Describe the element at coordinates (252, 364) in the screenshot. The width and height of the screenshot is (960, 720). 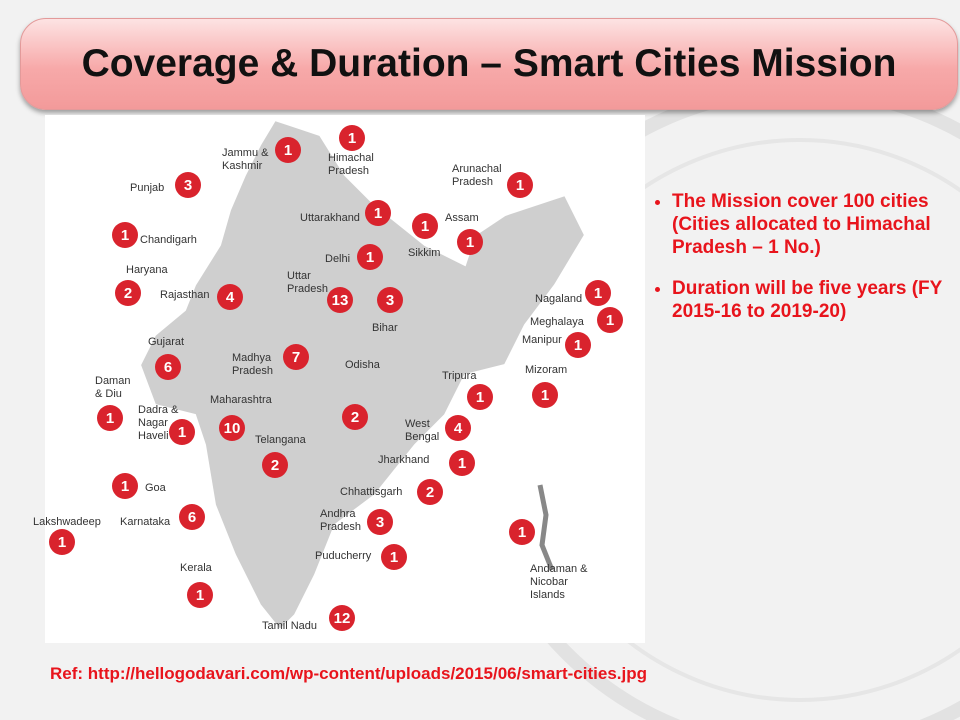
I see `region-label: Madhya Pradesh` at that location.